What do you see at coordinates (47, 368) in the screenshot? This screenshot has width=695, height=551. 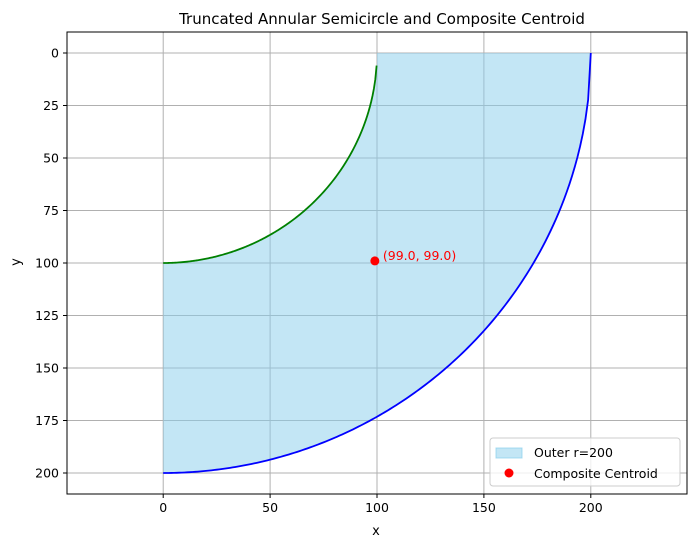 I see `y-tick-label-6: 150` at bounding box center [47, 368].